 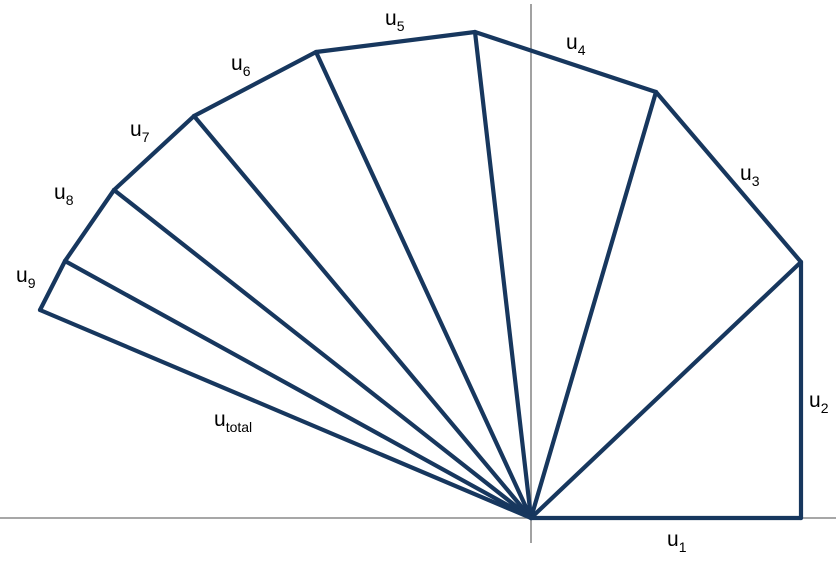 What do you see at coordinates (756, 181) in the screenshot?
I see `label-u3-sub: 3` at bounding box center [756, 181].